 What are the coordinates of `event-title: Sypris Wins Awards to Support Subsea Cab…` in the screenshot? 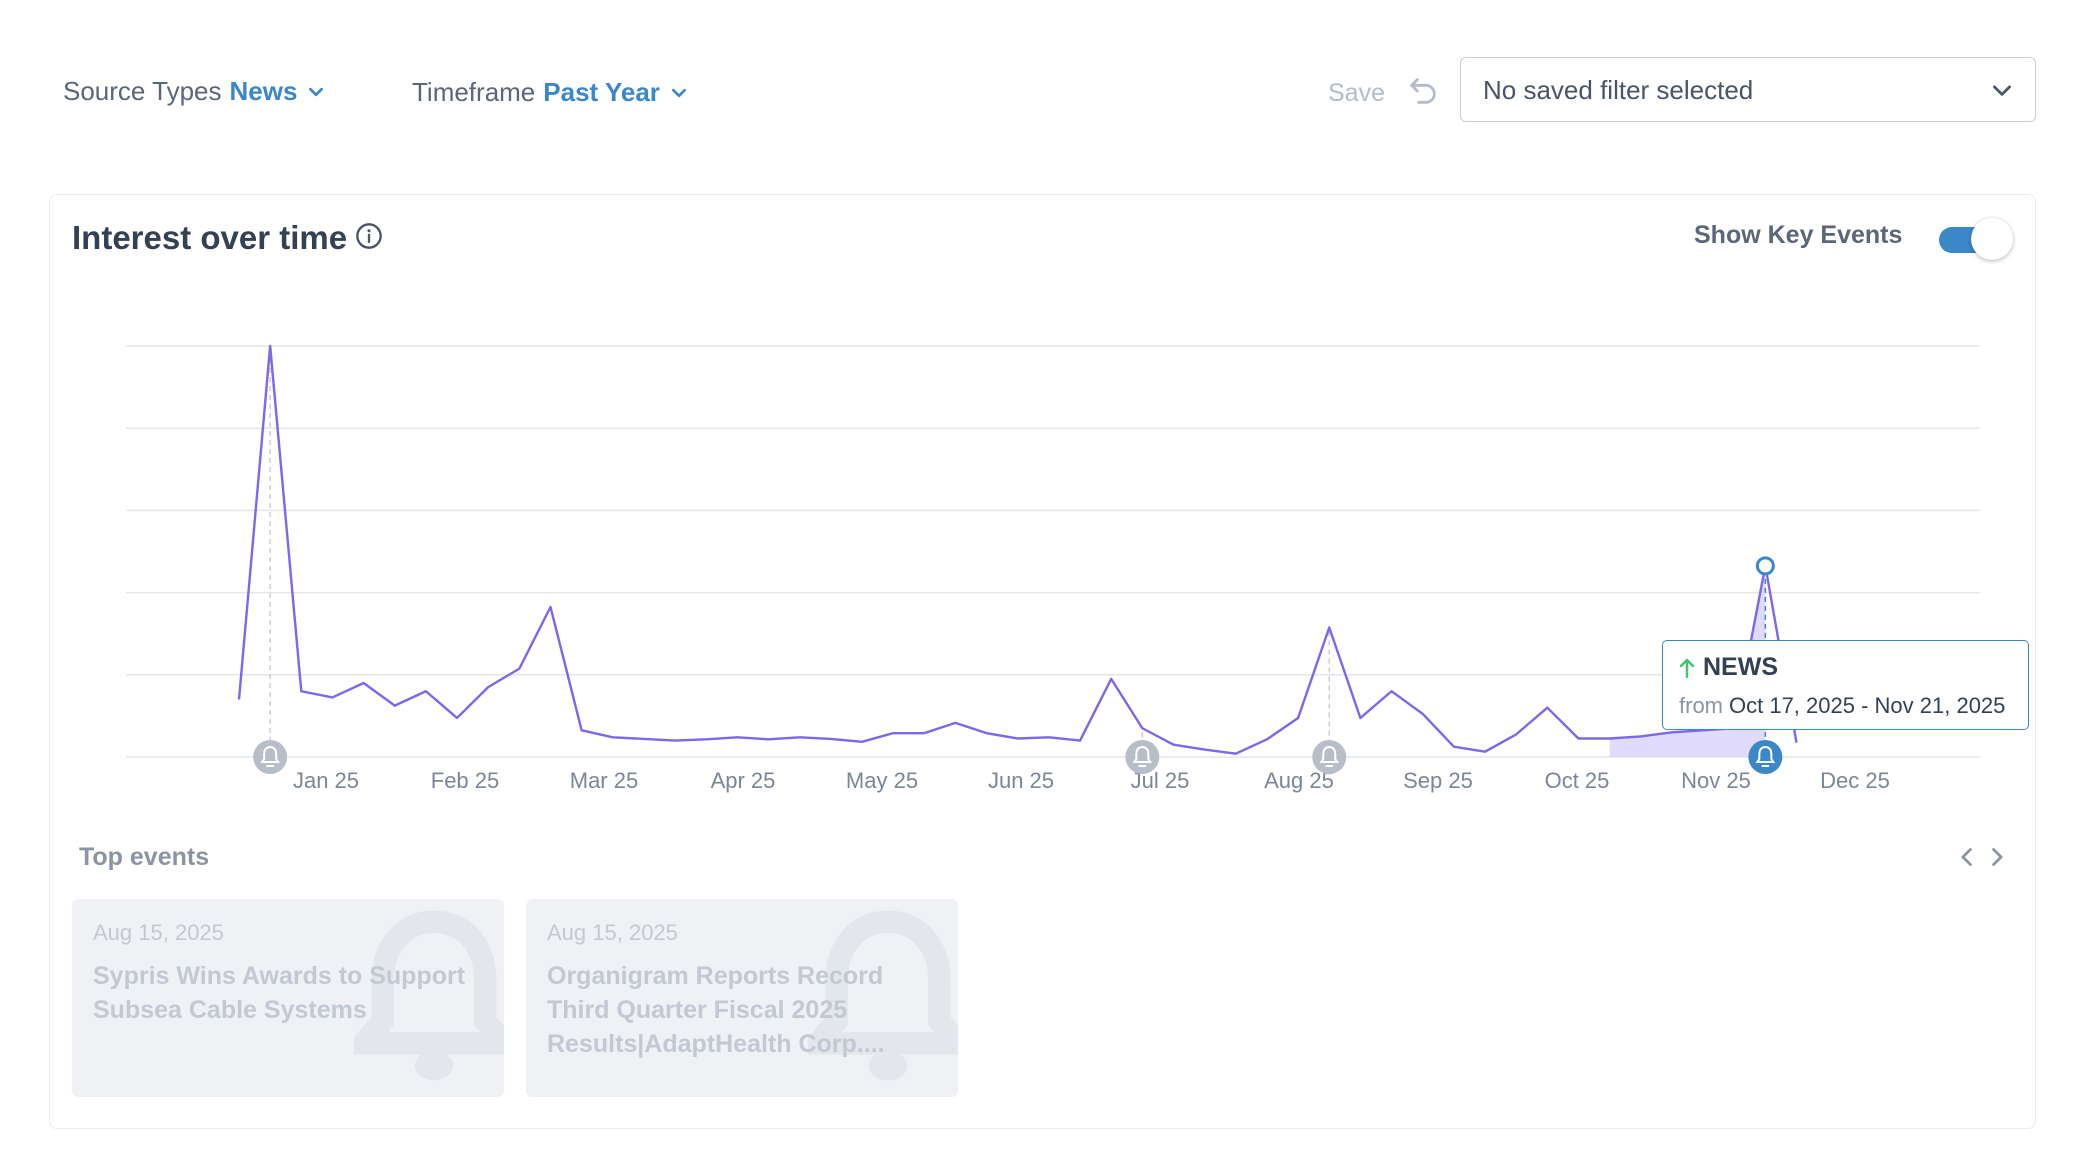 It's located at (279, 993).